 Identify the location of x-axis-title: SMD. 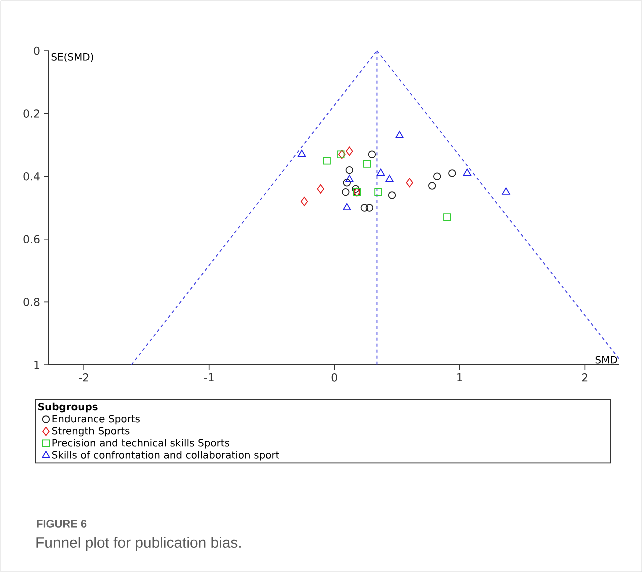
(607, 360).